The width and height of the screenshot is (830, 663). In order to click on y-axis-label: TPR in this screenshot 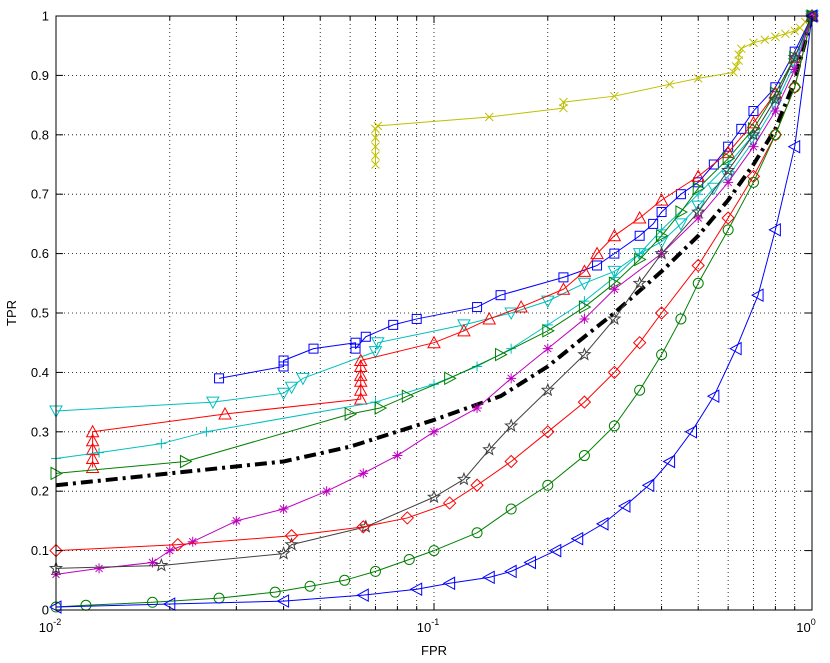, I will do `click(11, 313)`.